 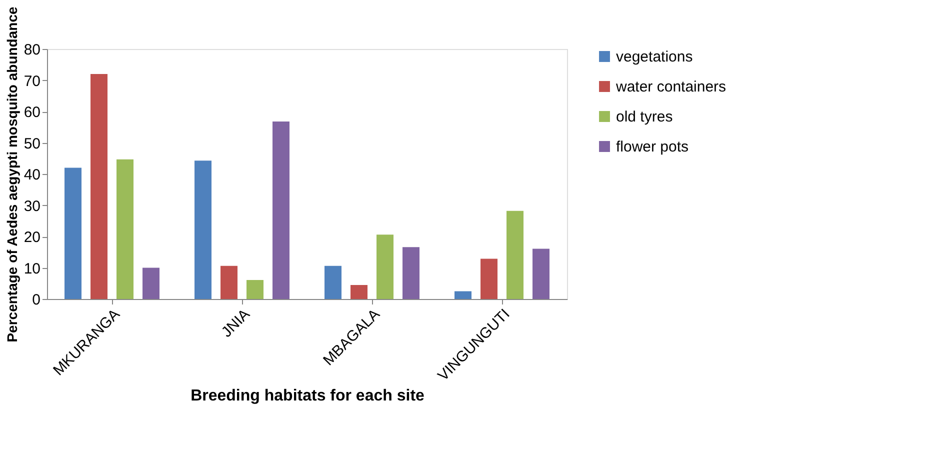 What do you see at coordinates (32, 112) in the screenshot?
I see `y-tick-label: 60` at bounding box center [32, 112].